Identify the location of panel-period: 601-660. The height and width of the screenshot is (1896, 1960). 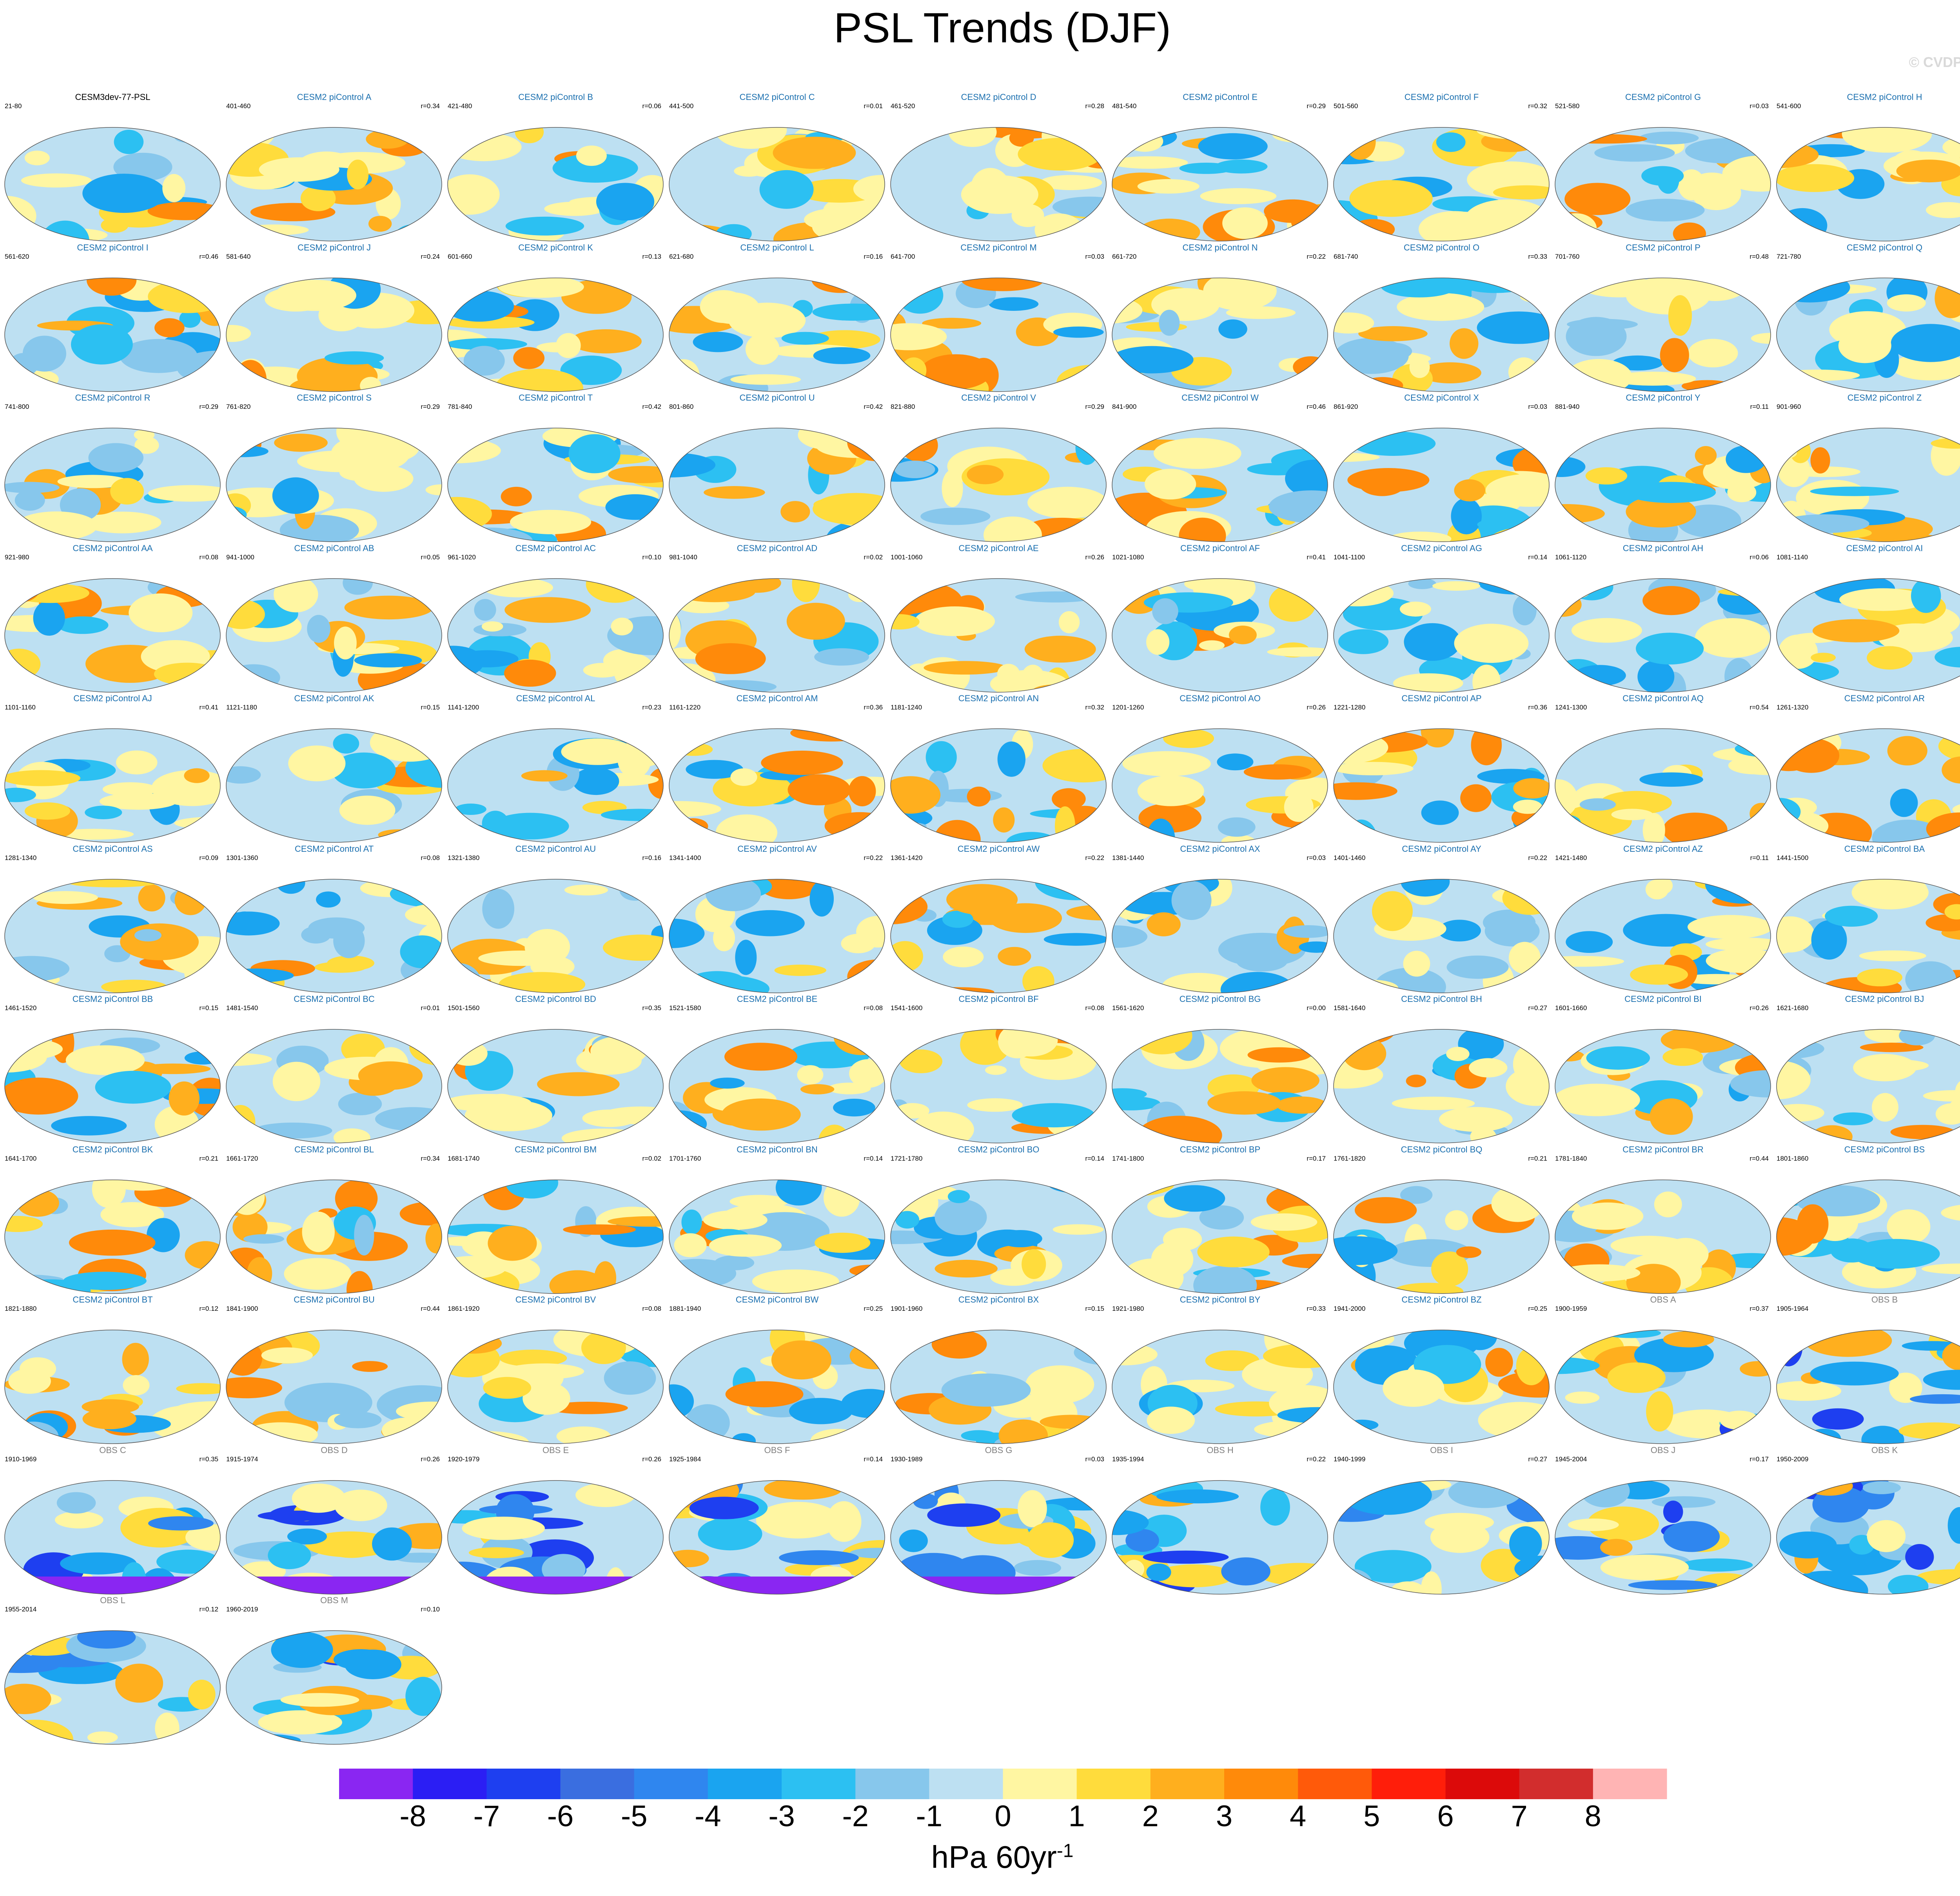
(460, 256).